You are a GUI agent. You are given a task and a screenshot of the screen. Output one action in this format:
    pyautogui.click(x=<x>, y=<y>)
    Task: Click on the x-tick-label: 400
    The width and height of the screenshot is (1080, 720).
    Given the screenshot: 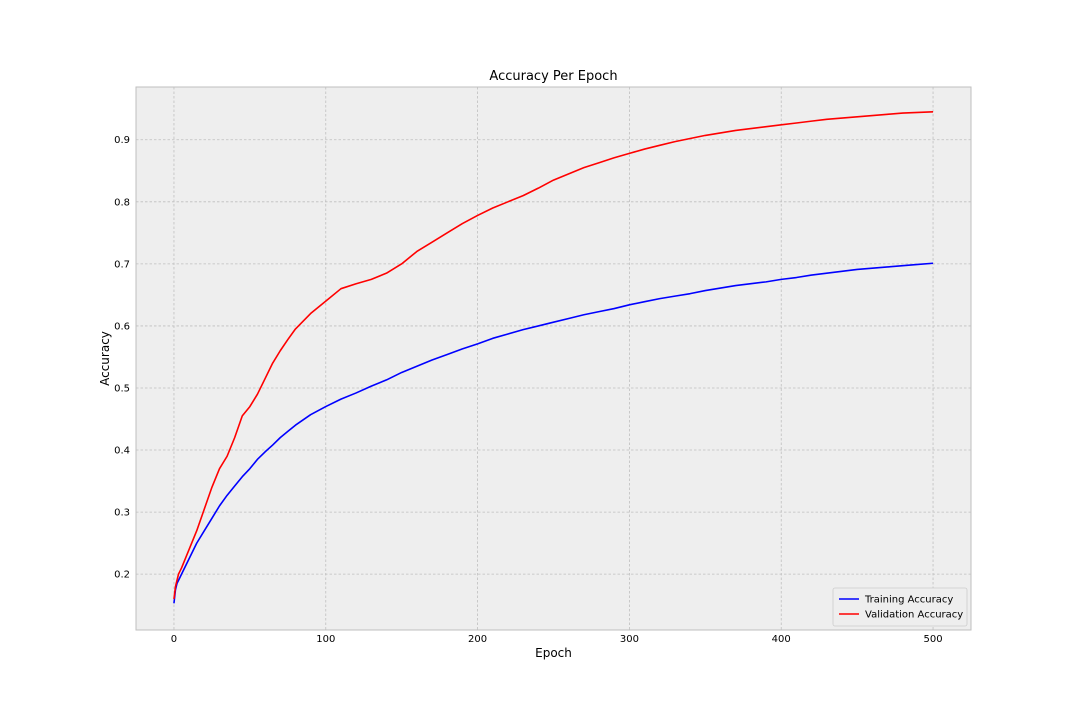 What is the action you would take?
    pyautogui.click(x=781, y=639)
    